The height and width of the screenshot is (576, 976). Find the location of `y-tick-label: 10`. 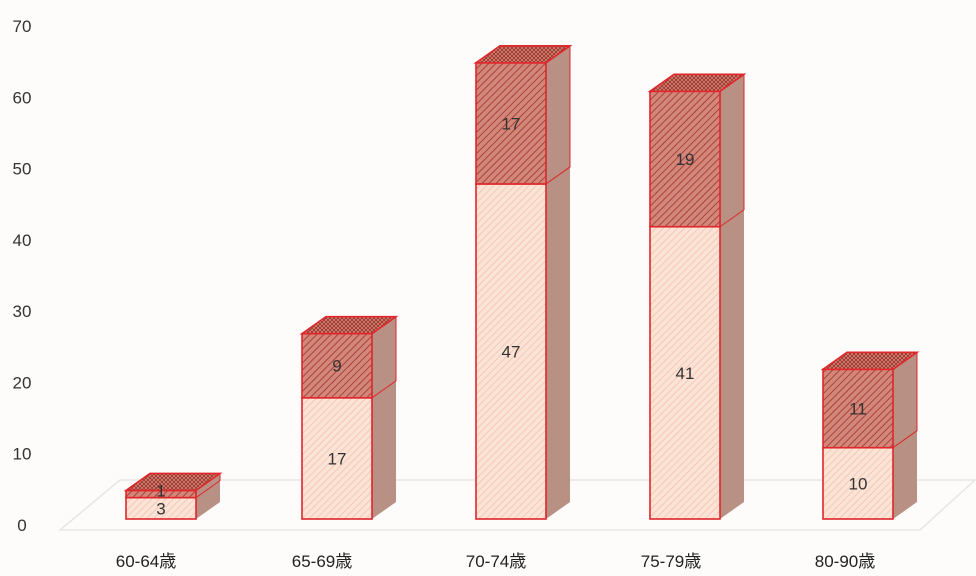

y-tick-label: 10 is located at coordinates (22, 454).